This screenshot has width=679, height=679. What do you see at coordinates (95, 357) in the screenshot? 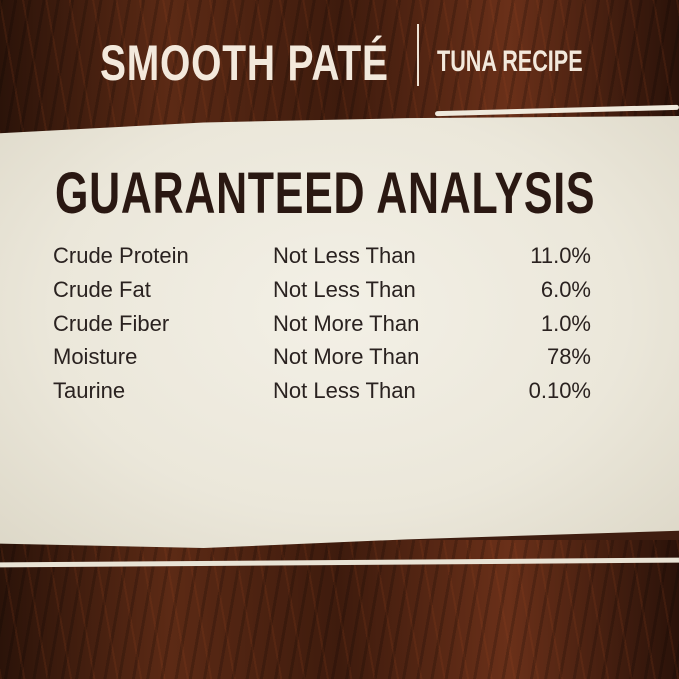
I see `nutrient-name: Moisture` at bounding box center [95, 357].